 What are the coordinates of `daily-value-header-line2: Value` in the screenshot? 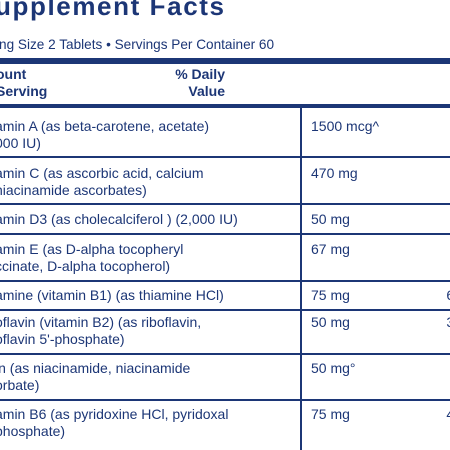 It's located at (206, 91).